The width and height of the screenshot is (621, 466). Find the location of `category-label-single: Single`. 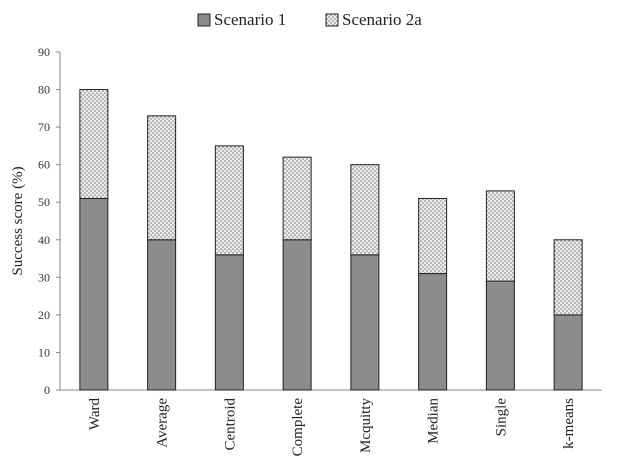

category-label-single: Single is located at coordinates (501, 417).